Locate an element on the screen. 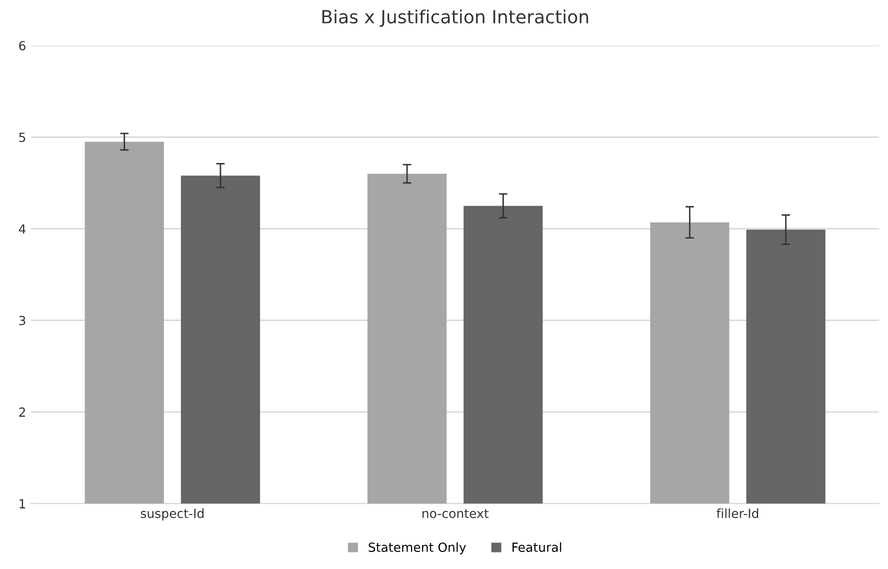  x-tick-label: suspect-Id is located at coordinates (172, 514).